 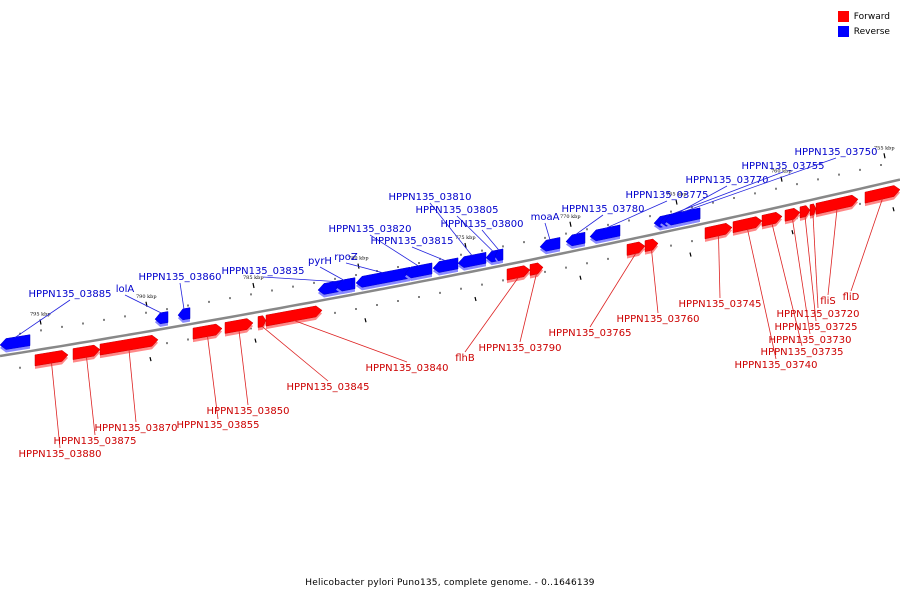 What do you see at coordinates (125, 289) in the screenshot?
I see `gene-label: lolA` at bounding box center [125, 289].